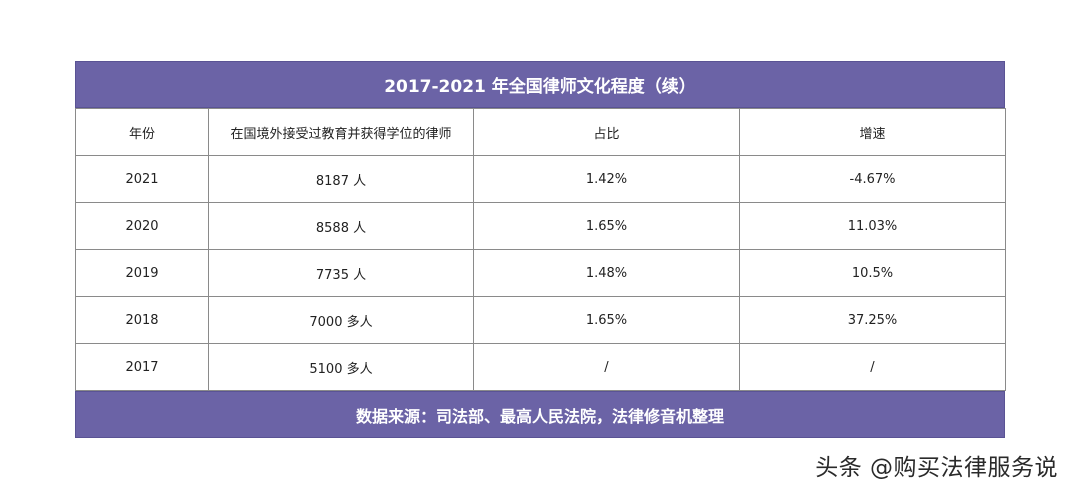 The image size is (1080, 495). I want to click on table-row: 2017 5100 多人 / /, so click(540, 367).